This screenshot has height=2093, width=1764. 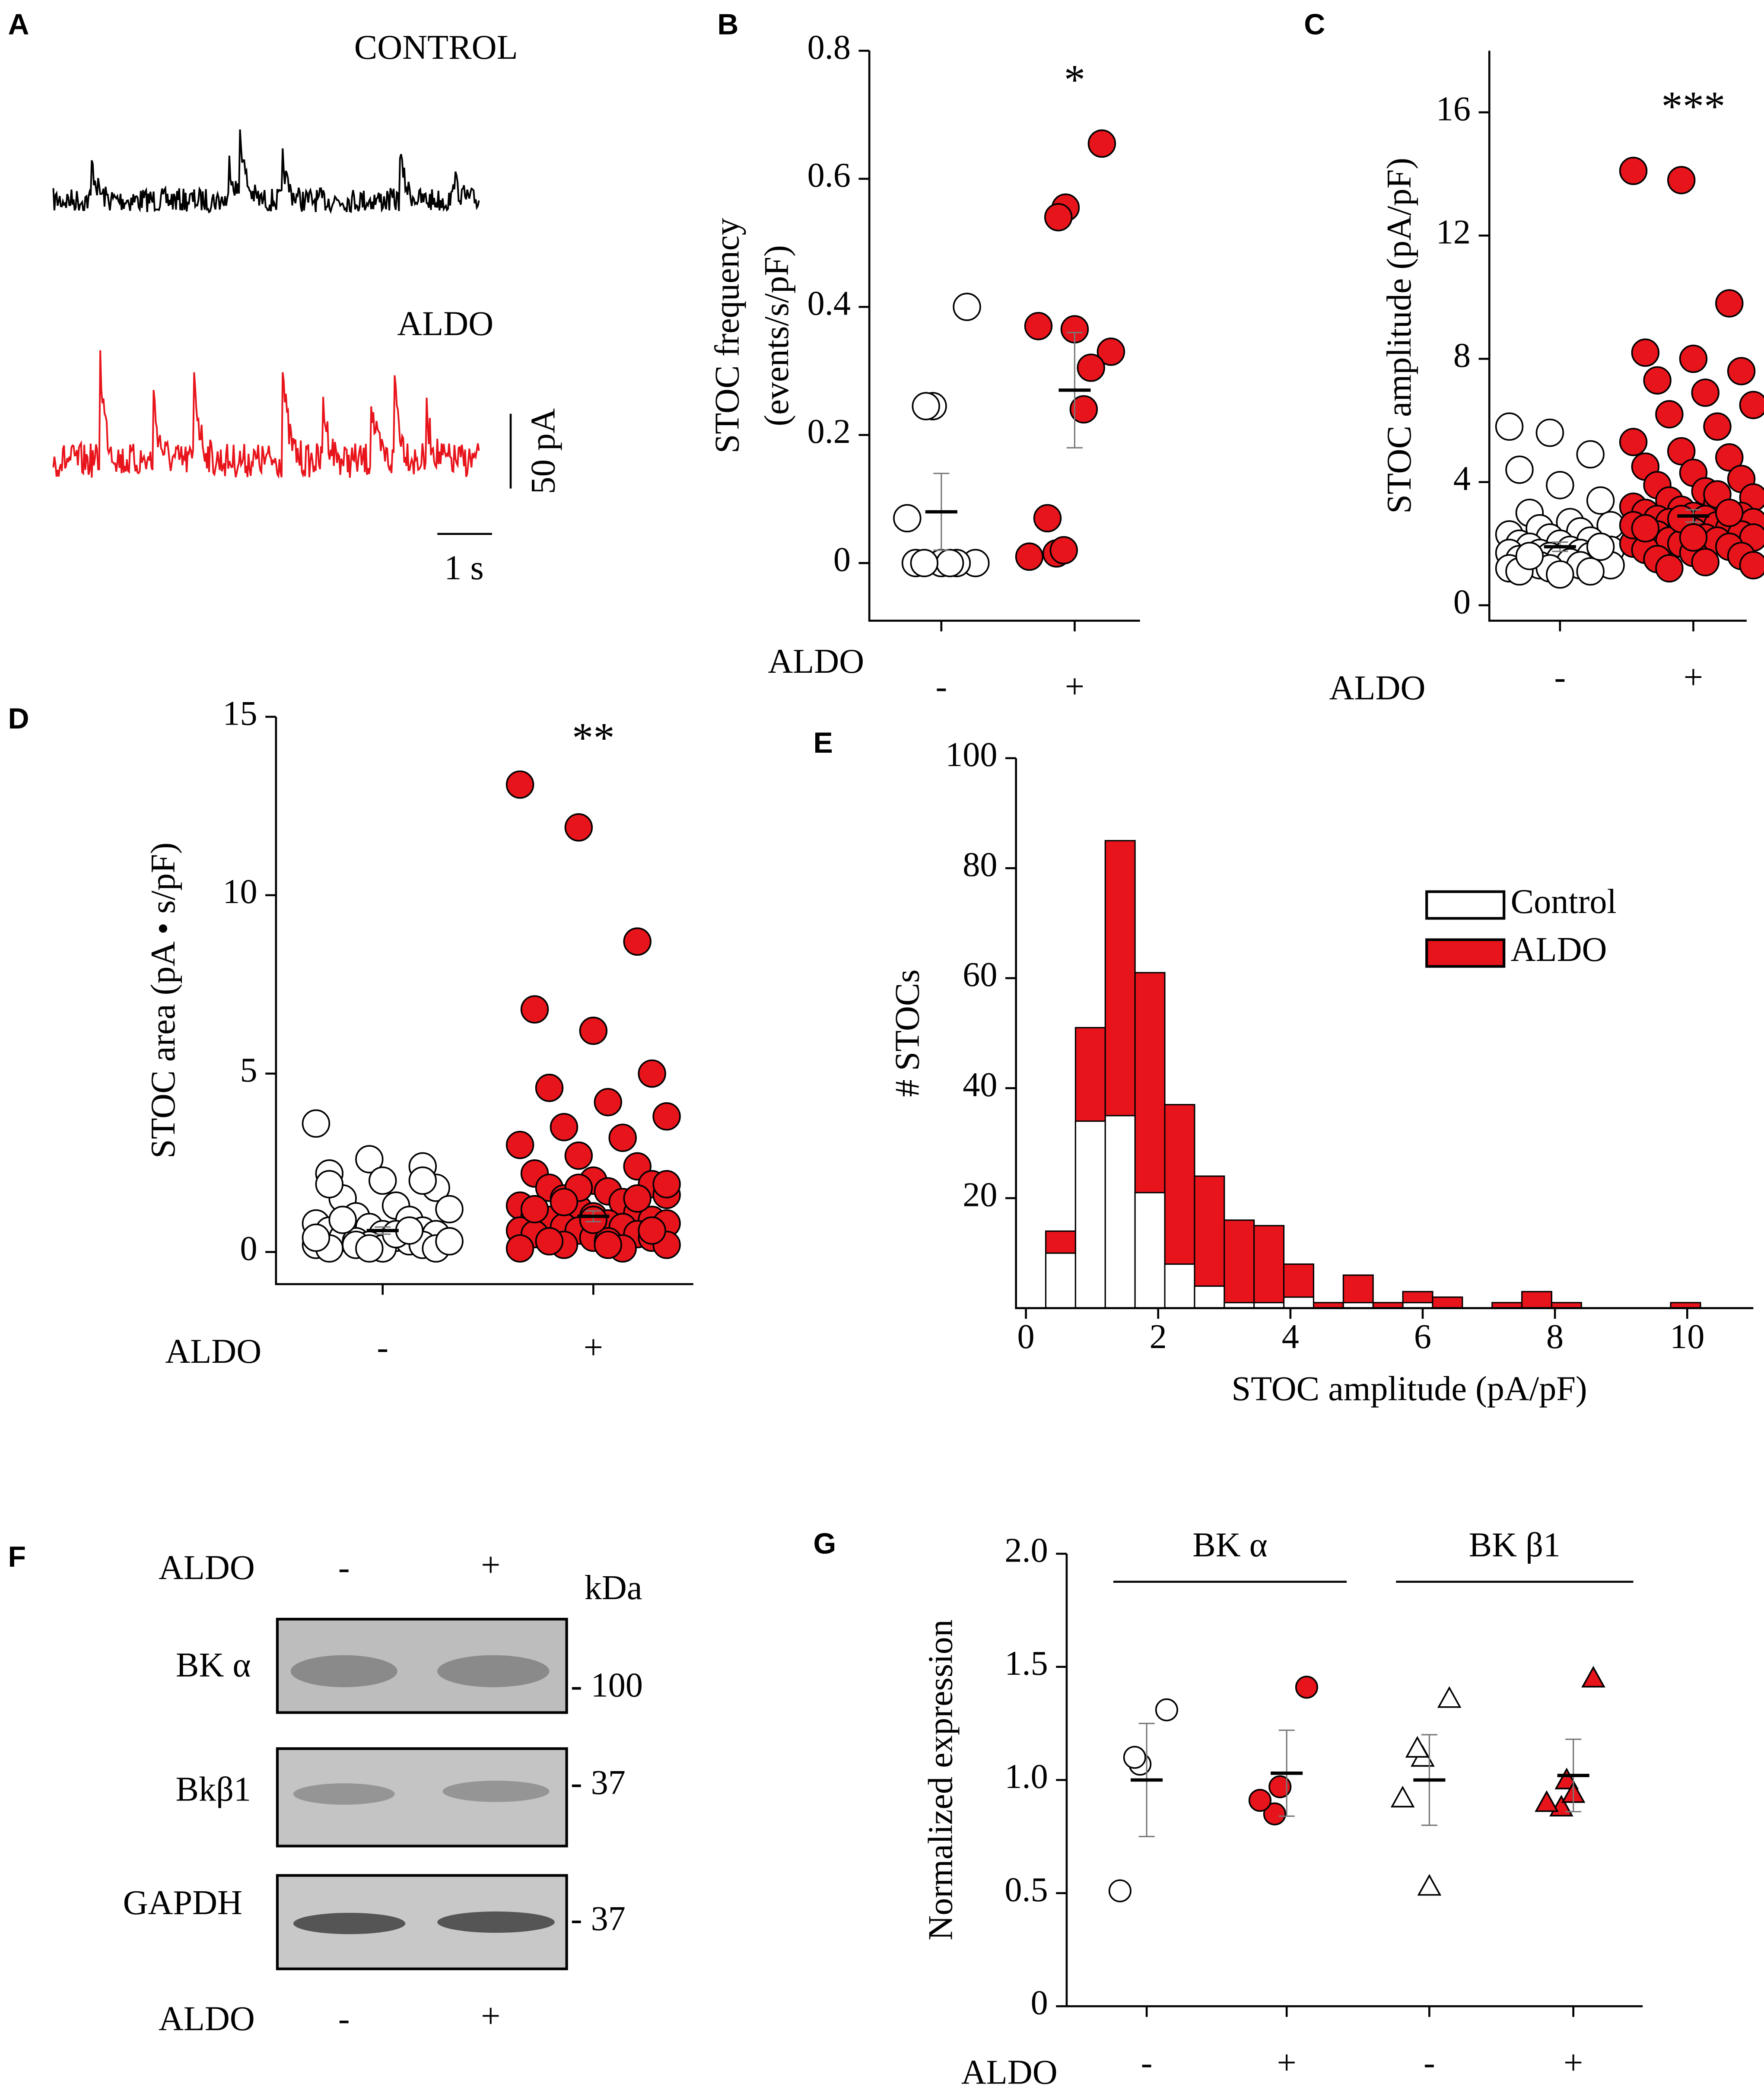 I want to click on label: ALDO, so click(x=207, y=1567).